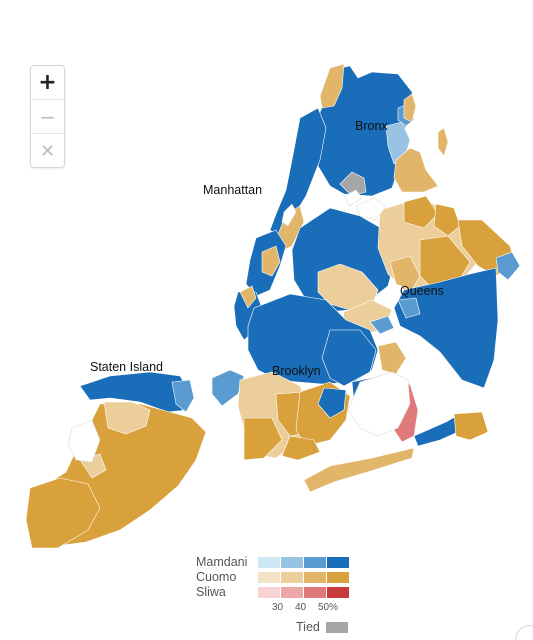 This screenshot has height=640, width=533. Describe the element at coordinates (392, 358) in the screenshot. I see `queens-howard-beach` at that location.